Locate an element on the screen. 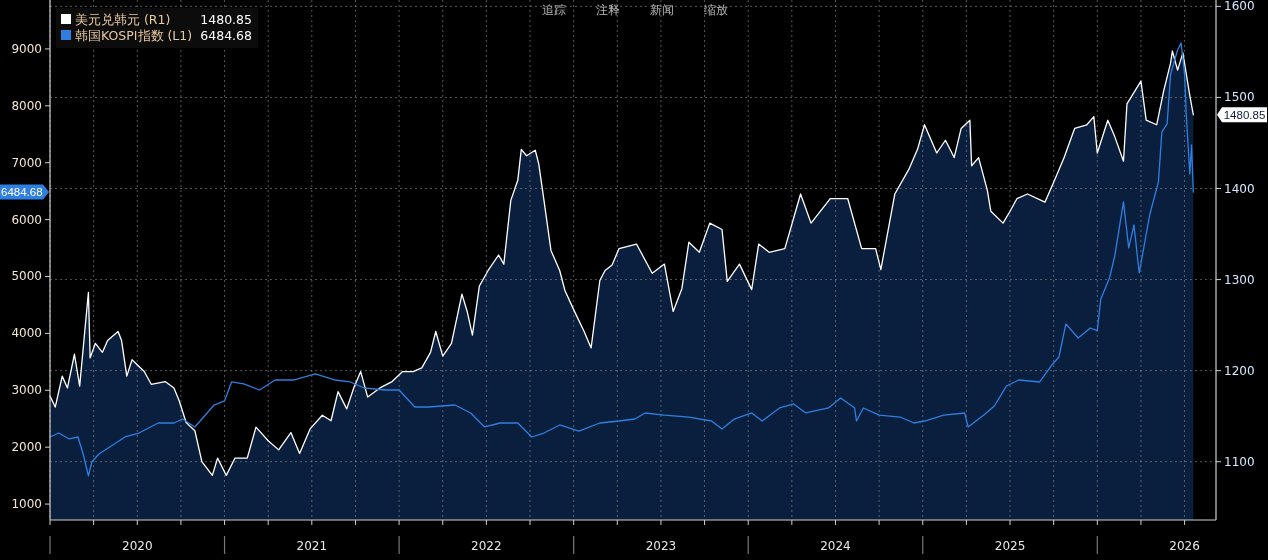 The width and height of the screenshot is (1268, 560). x-tick-label: 2025 is located at coordinates (1010, 546).